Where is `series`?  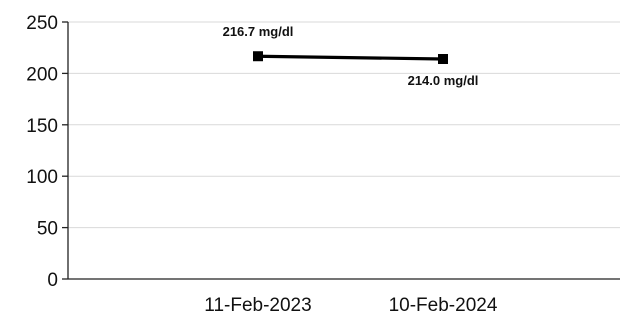 series is located at coordinates (350, 58).